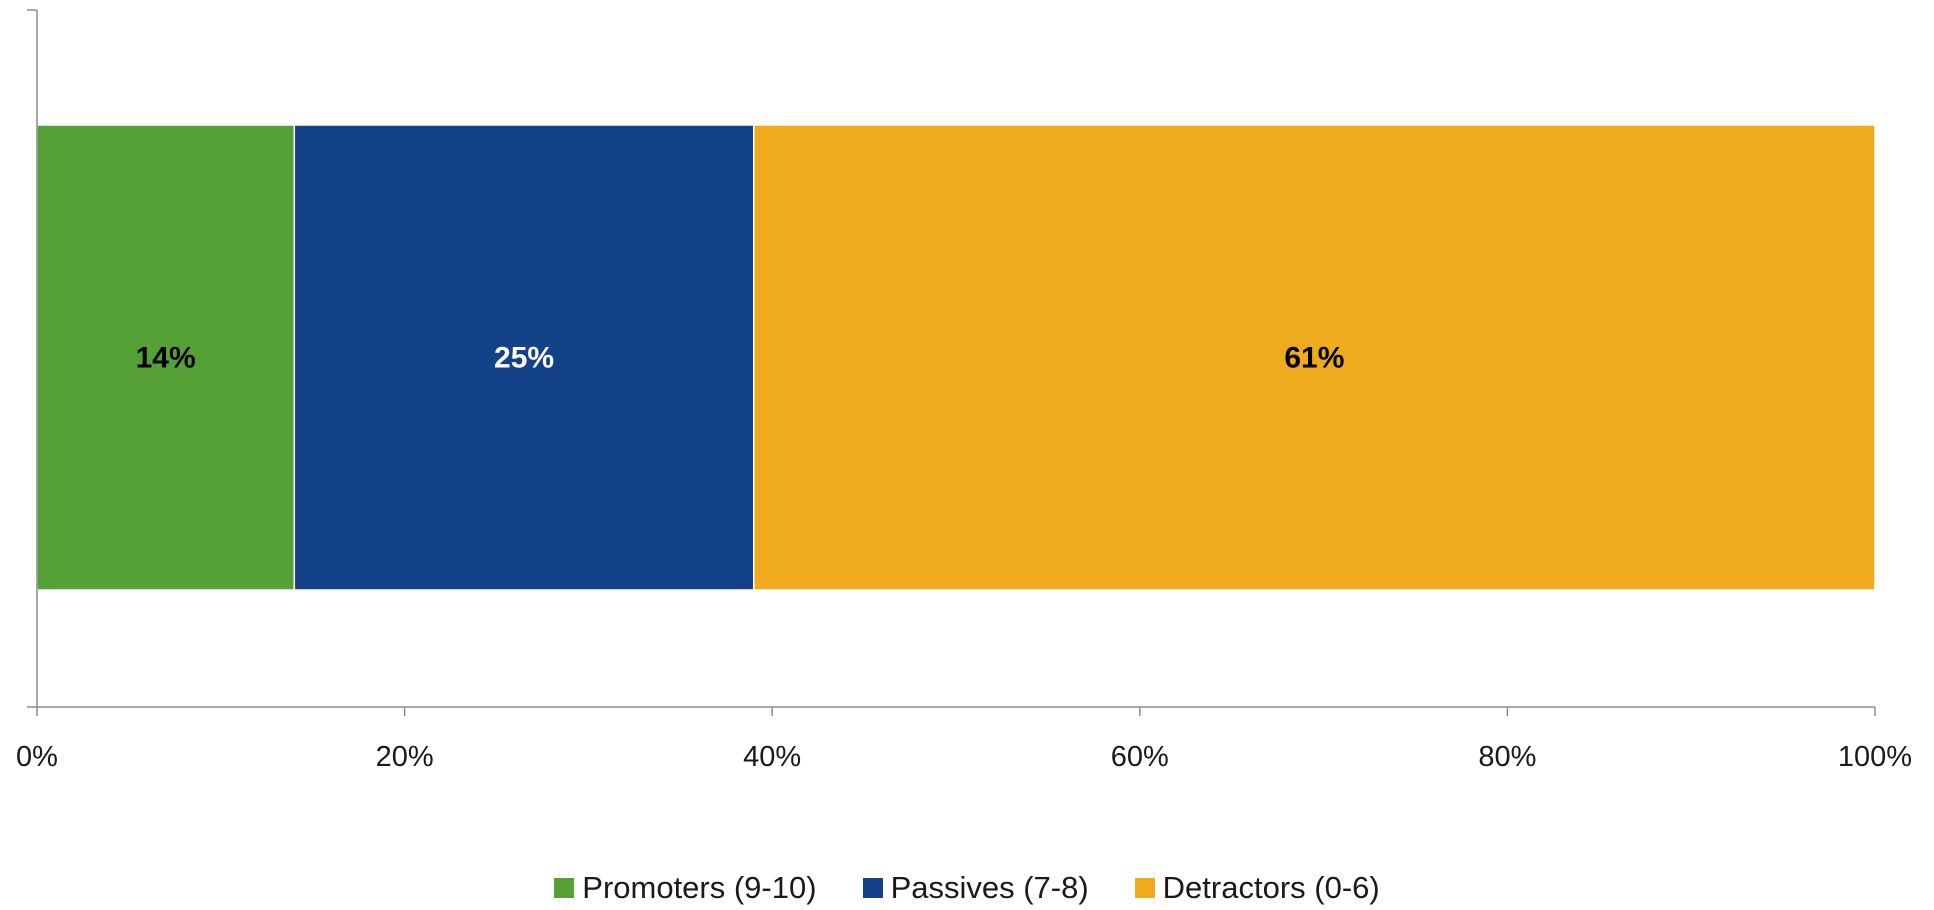 Image resolution: width=1934 pixels, height=910 pixels. I want to click on x-tick-label: 60%, so click(1140, 757).